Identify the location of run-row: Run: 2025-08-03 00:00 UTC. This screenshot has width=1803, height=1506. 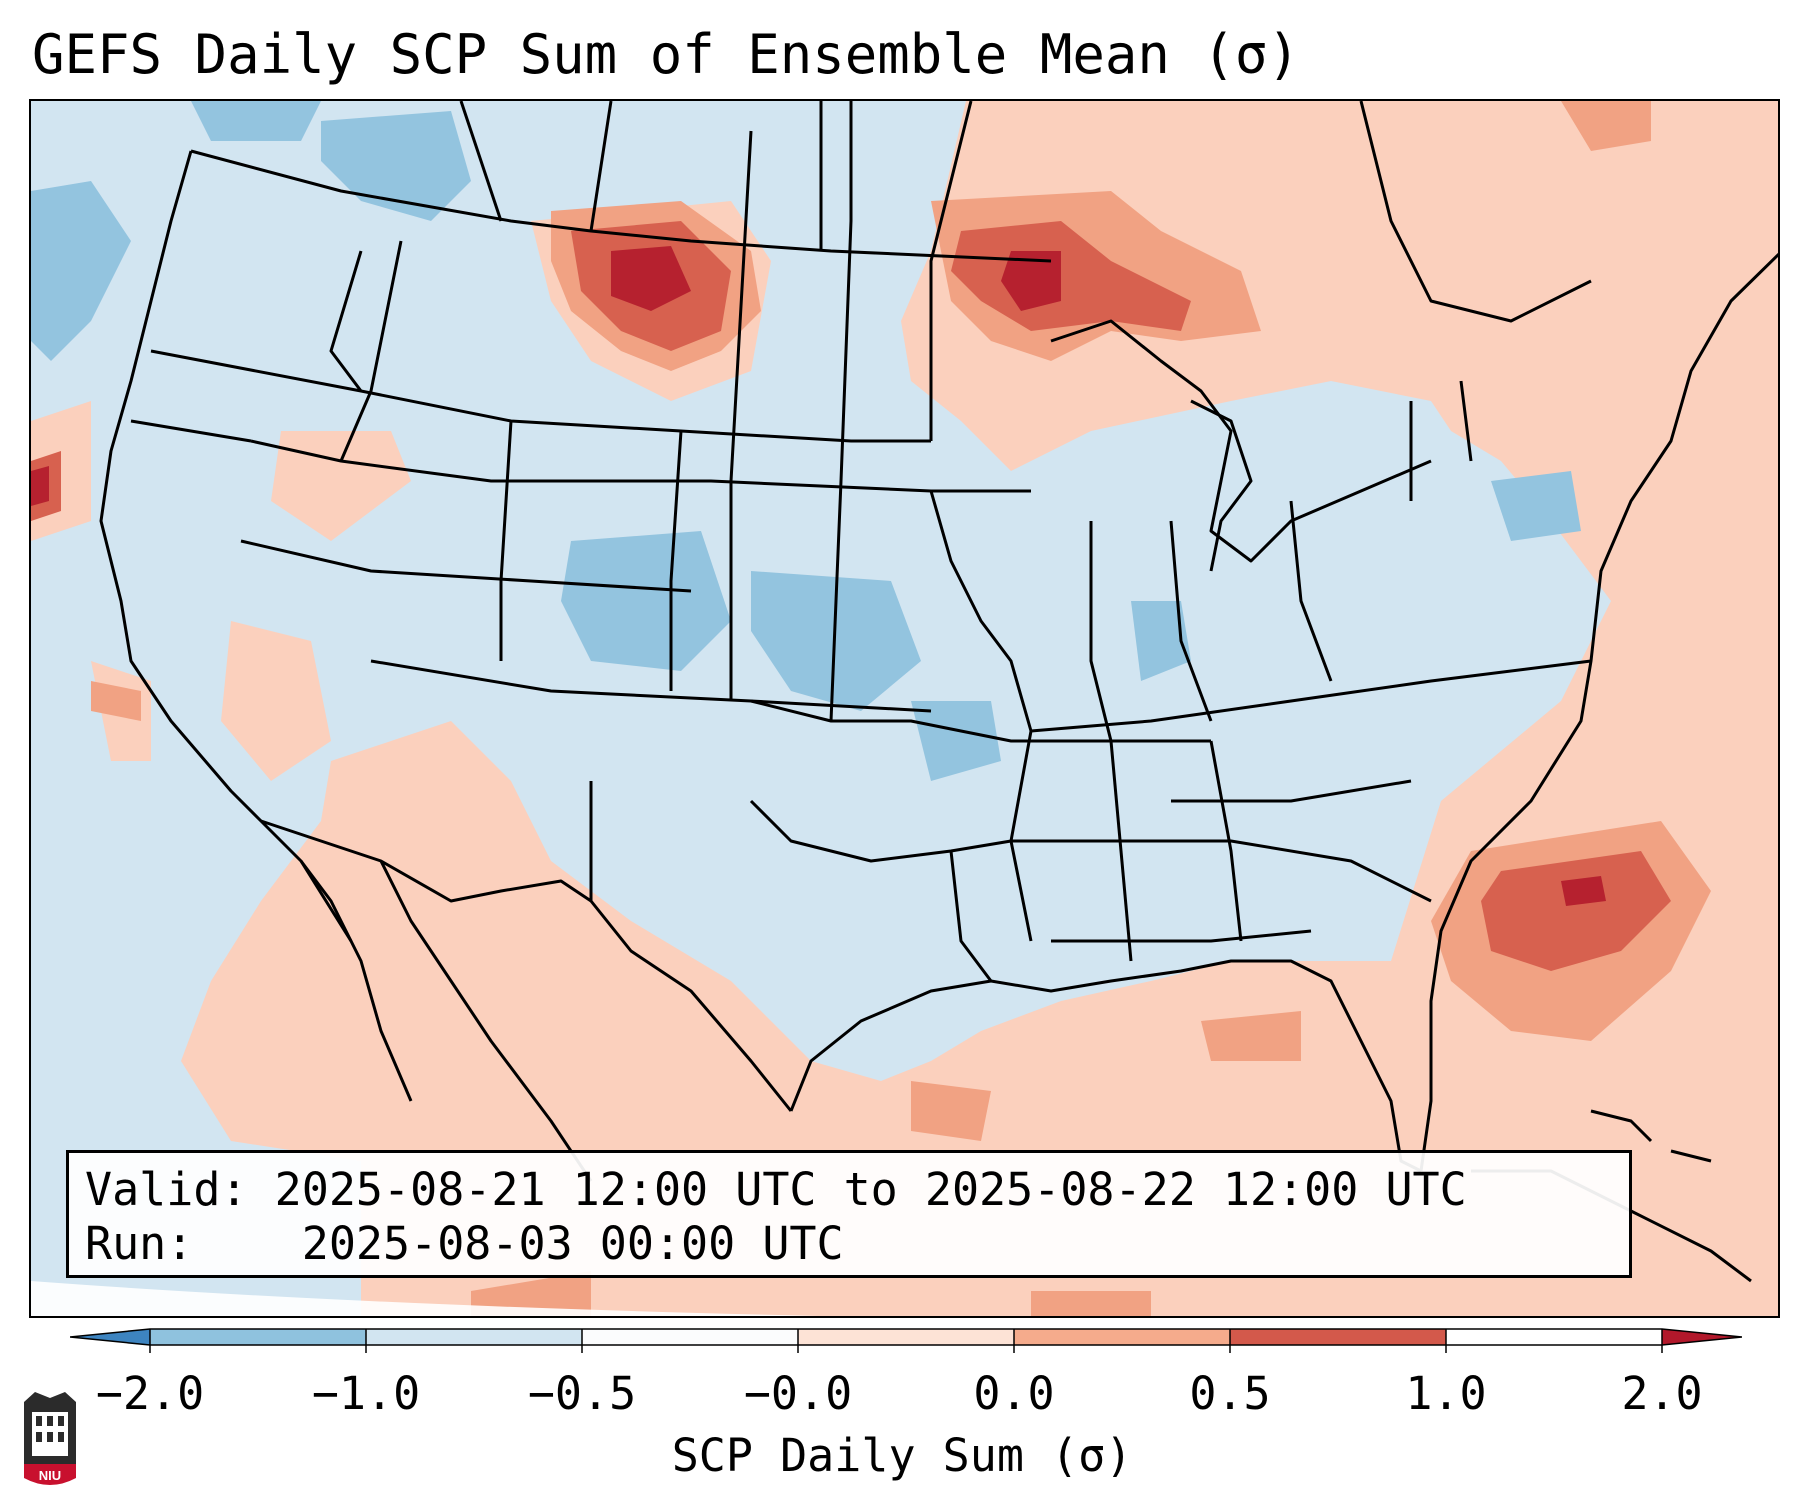
(857, 1244).